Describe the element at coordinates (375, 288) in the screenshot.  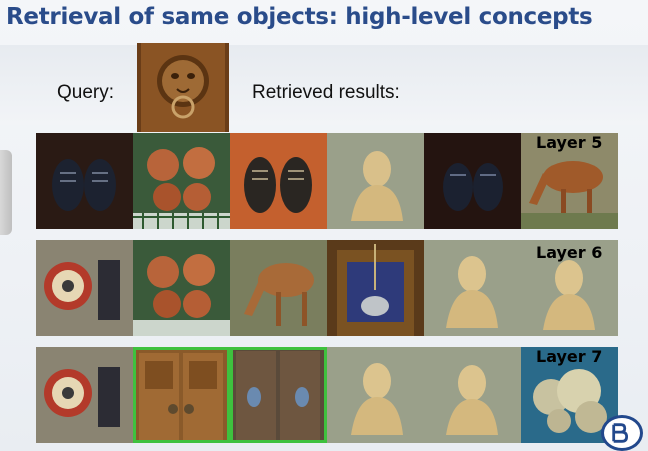
I see `result-image-church-altar` at that location.